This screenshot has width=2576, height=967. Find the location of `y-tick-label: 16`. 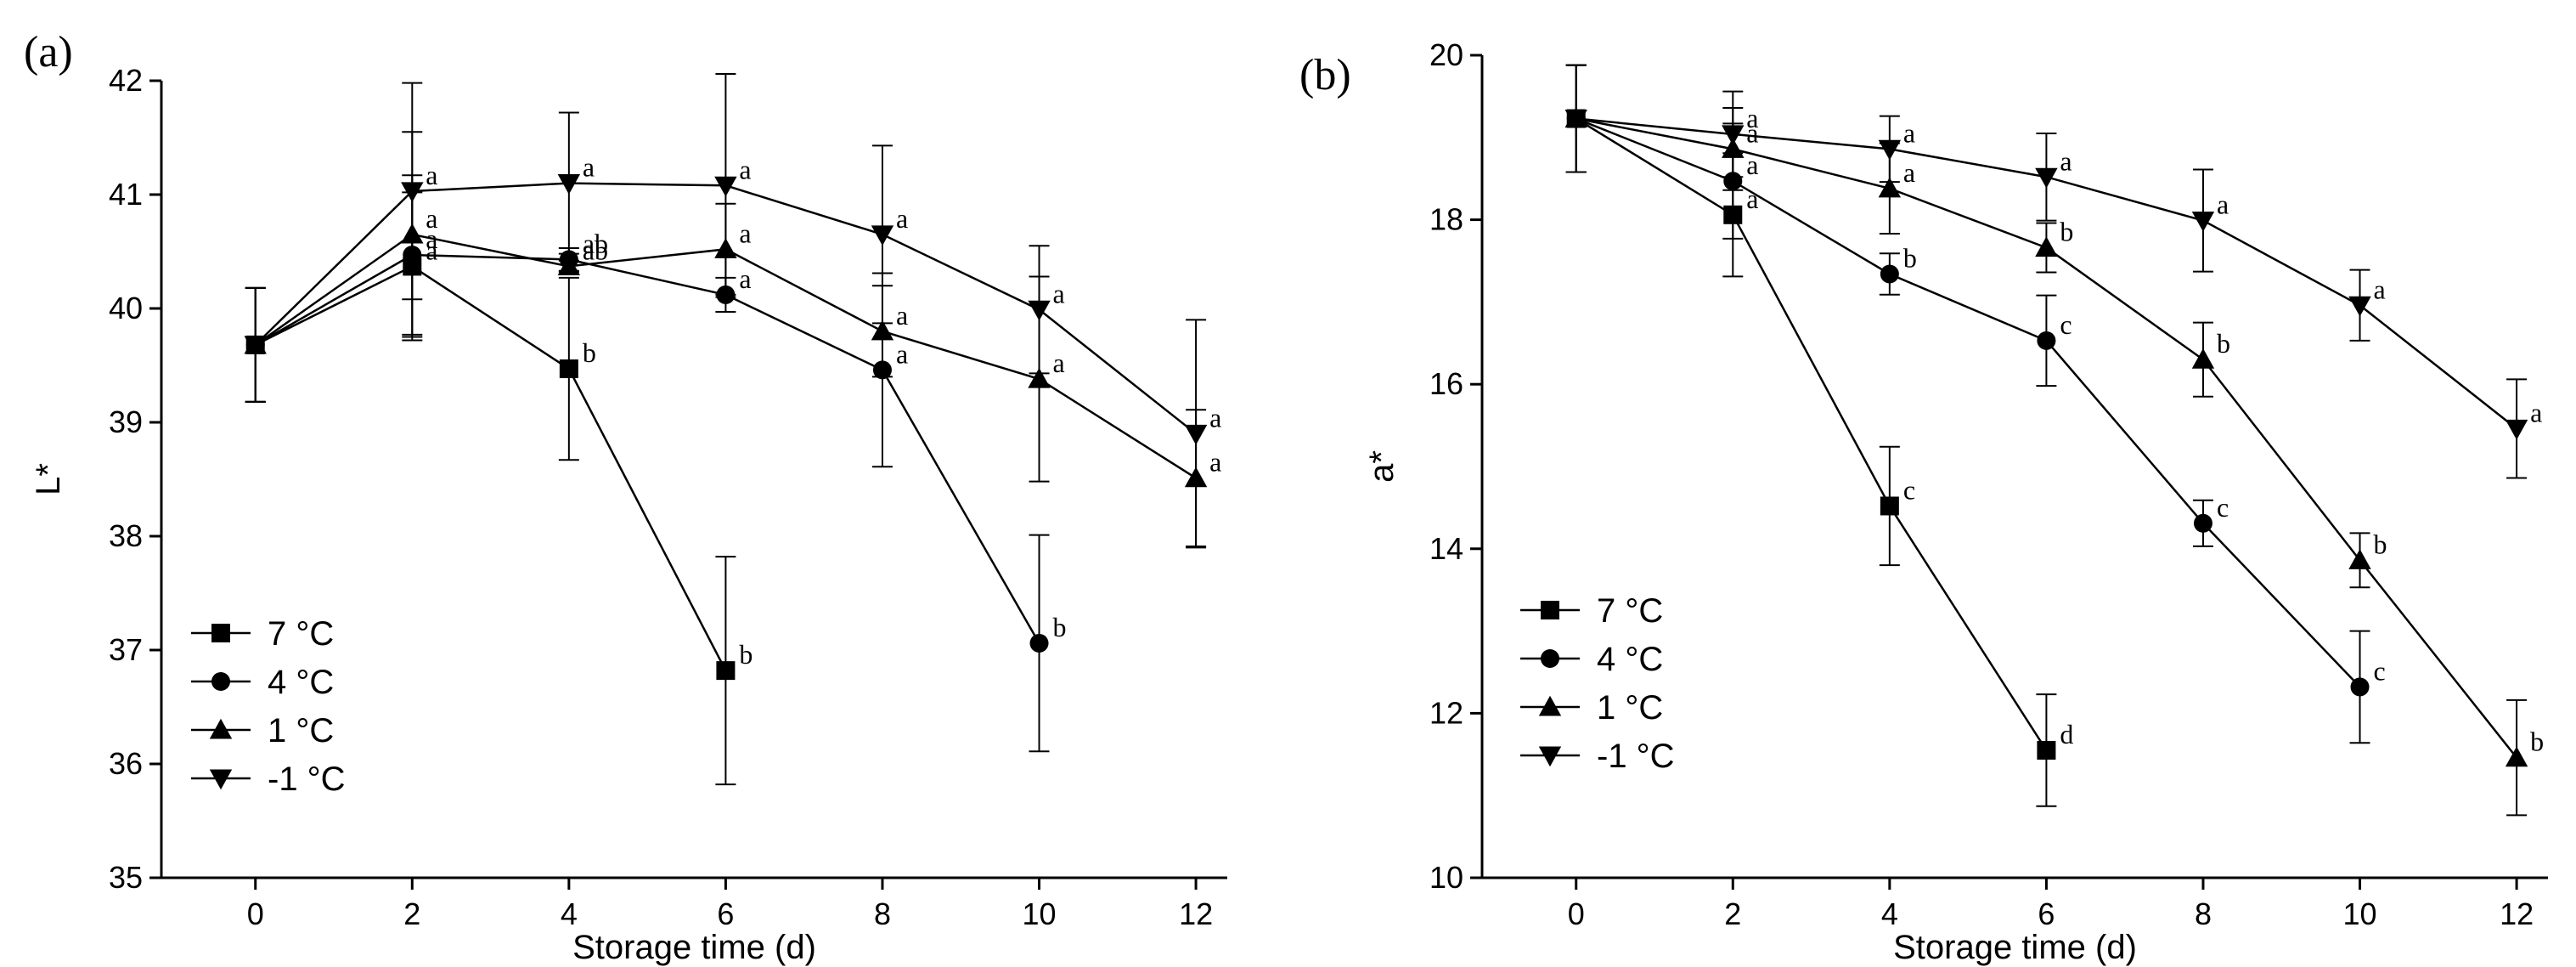

y-tick-label: 16 is located at coordinates (1446, 384).